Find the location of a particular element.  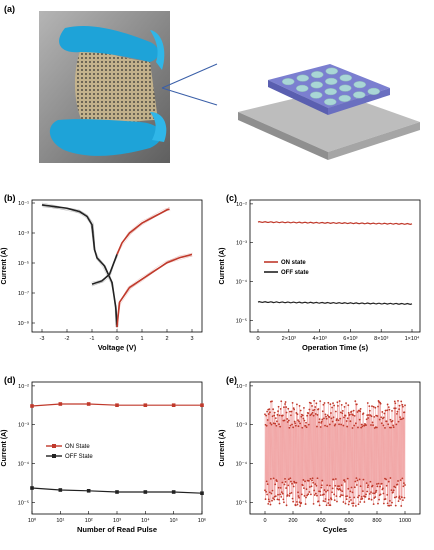

panel-label-a: (a) is located at coordinates (9, 9).